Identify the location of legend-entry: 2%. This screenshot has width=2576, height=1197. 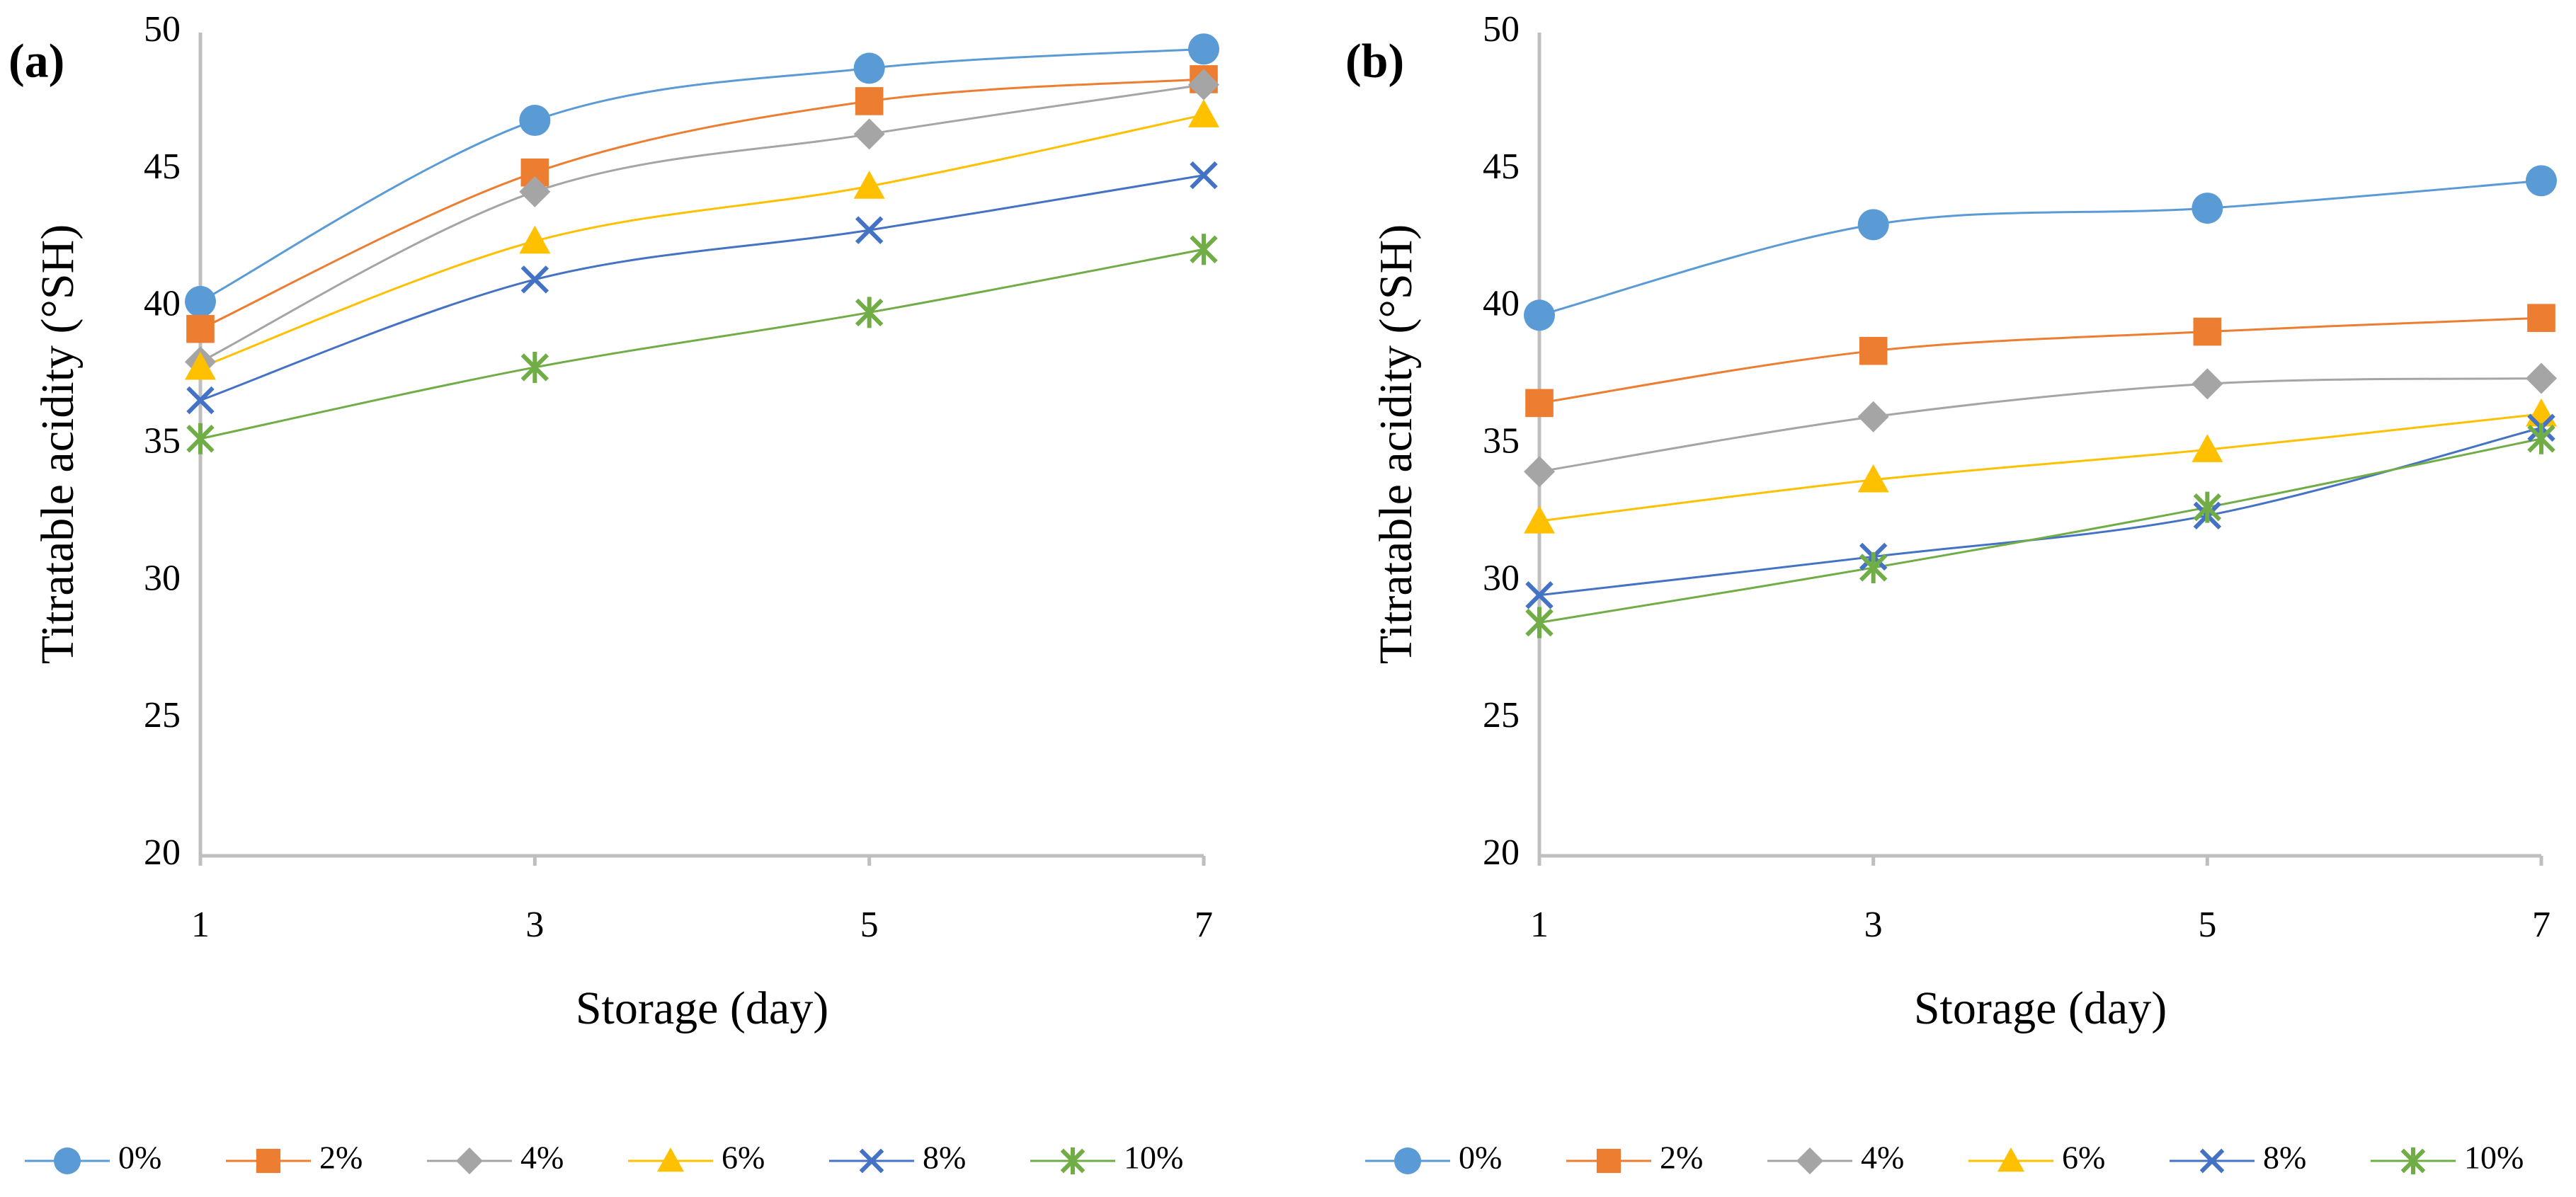
(1634, 1158).